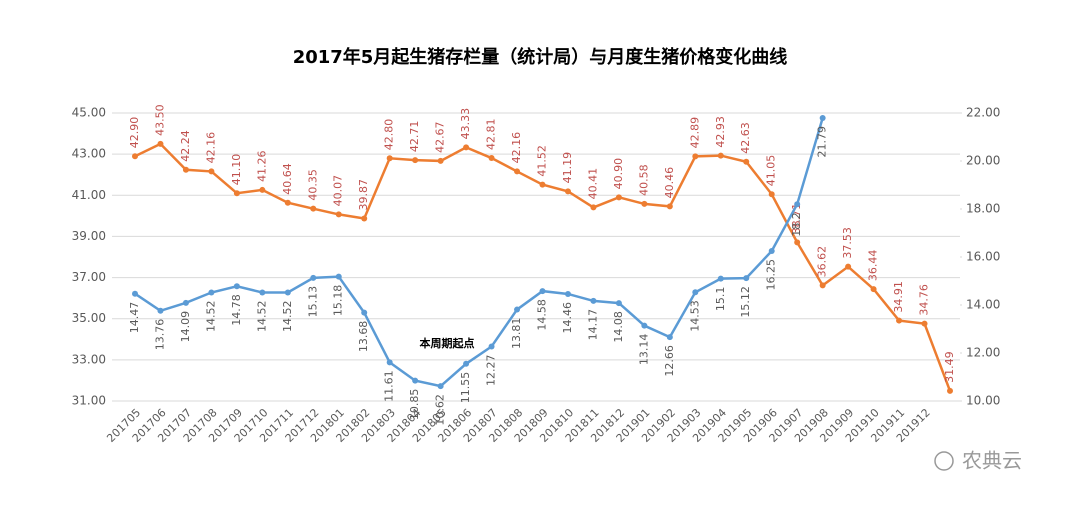  I want to click on data-label: 15.18, so click(338, 301).